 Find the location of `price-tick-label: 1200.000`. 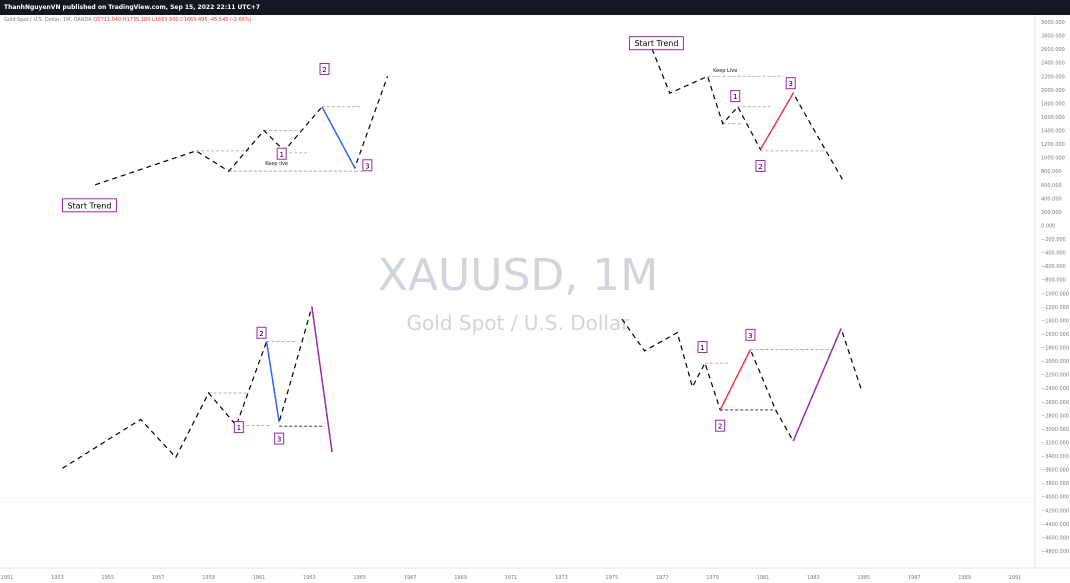

price-tick-label: 1200.000 is located at coordinates (1053, 145).